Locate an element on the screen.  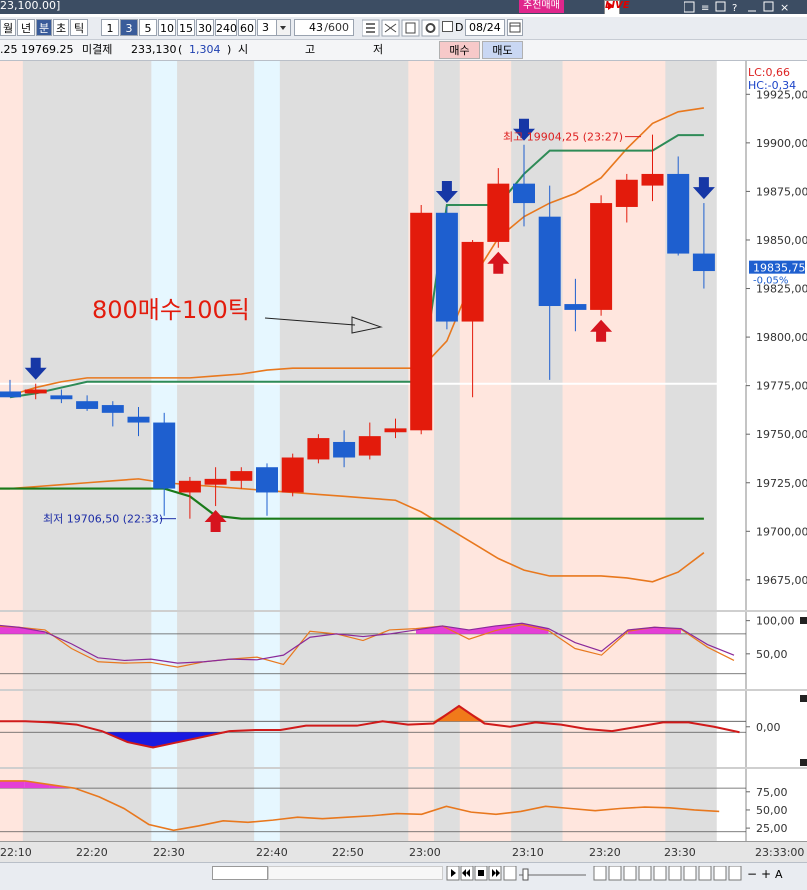
close-icon: × is located at coordinates (784, 7).